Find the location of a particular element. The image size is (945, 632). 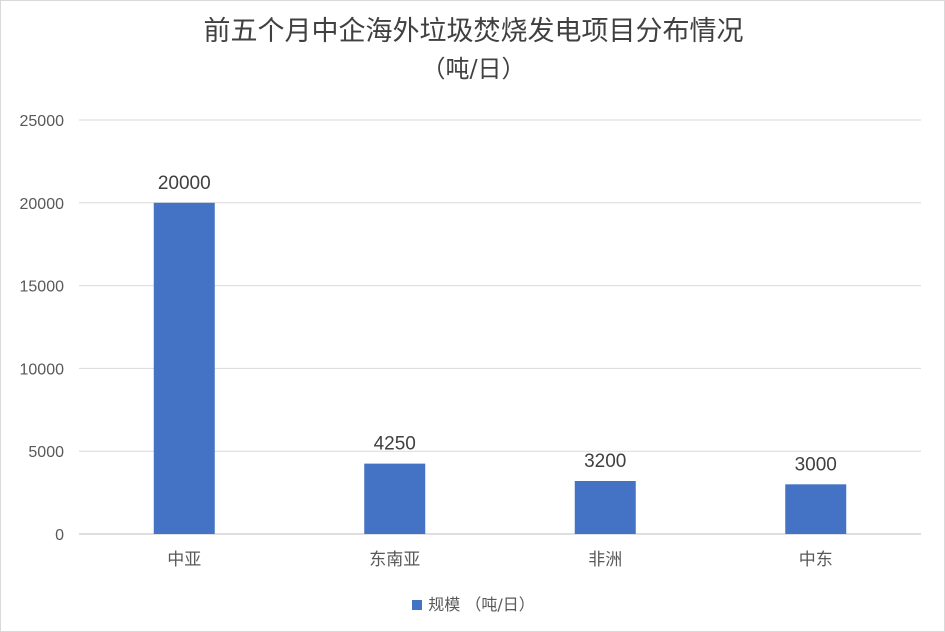

data-label: 3200 is located at coordinates (605, 461).